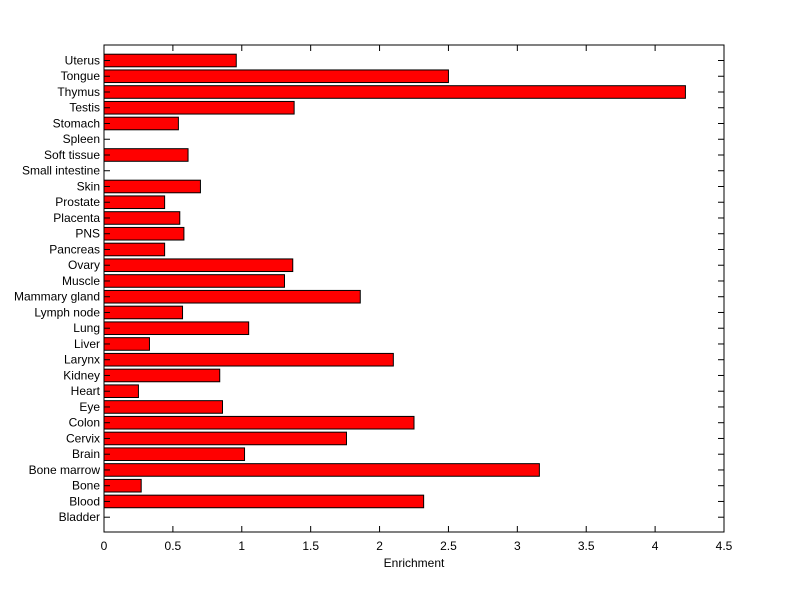 This screenshot has width=800, height=599. What do you see at coordinates (83, 438) in the screenshot?
I see `y-tick-label-cervix: Cervix` at bounding box center [83, 438].